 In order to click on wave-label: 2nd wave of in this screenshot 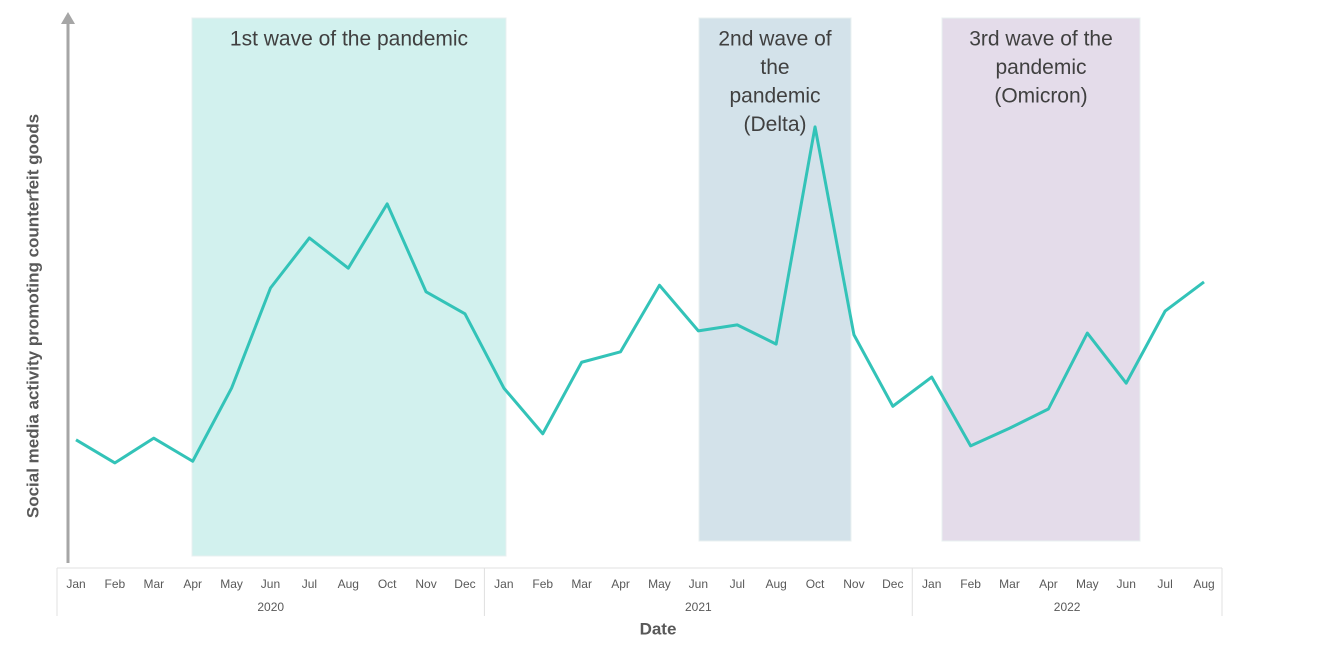, I will do `click(774, 39)`.